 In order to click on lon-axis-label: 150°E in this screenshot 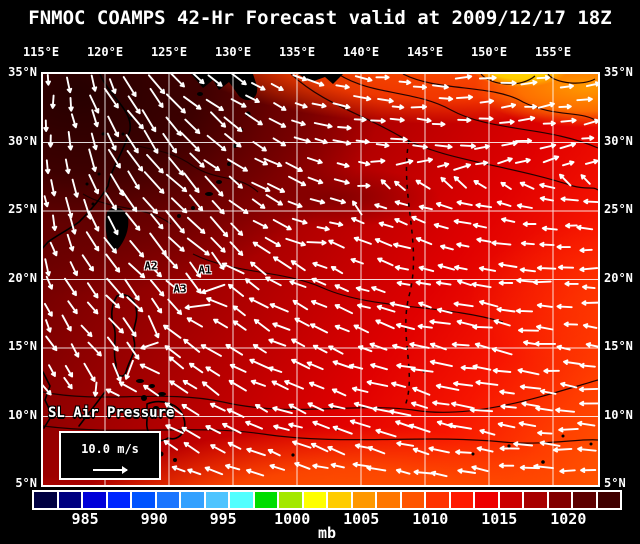, I will do `click(489, 52)`.